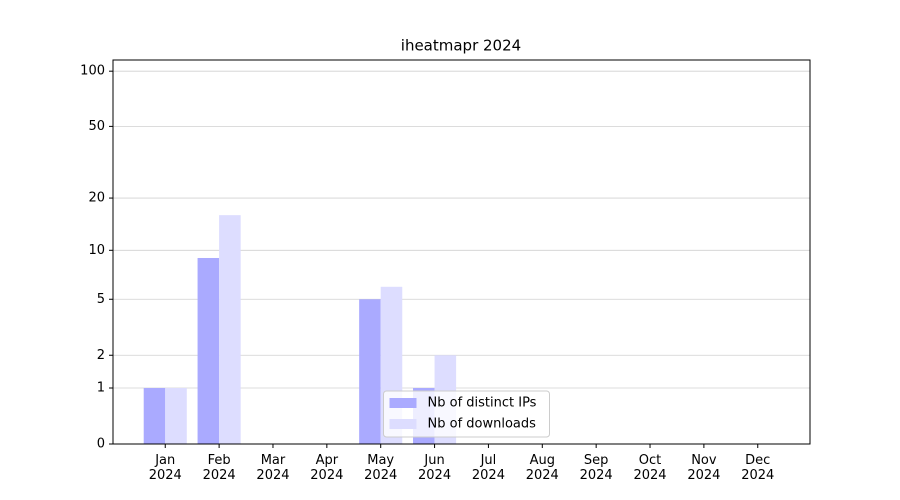  Describe the element at coordinates (482, 403) in the screenshot. I see `legend-label: Nb of distinct IPs` at that location.